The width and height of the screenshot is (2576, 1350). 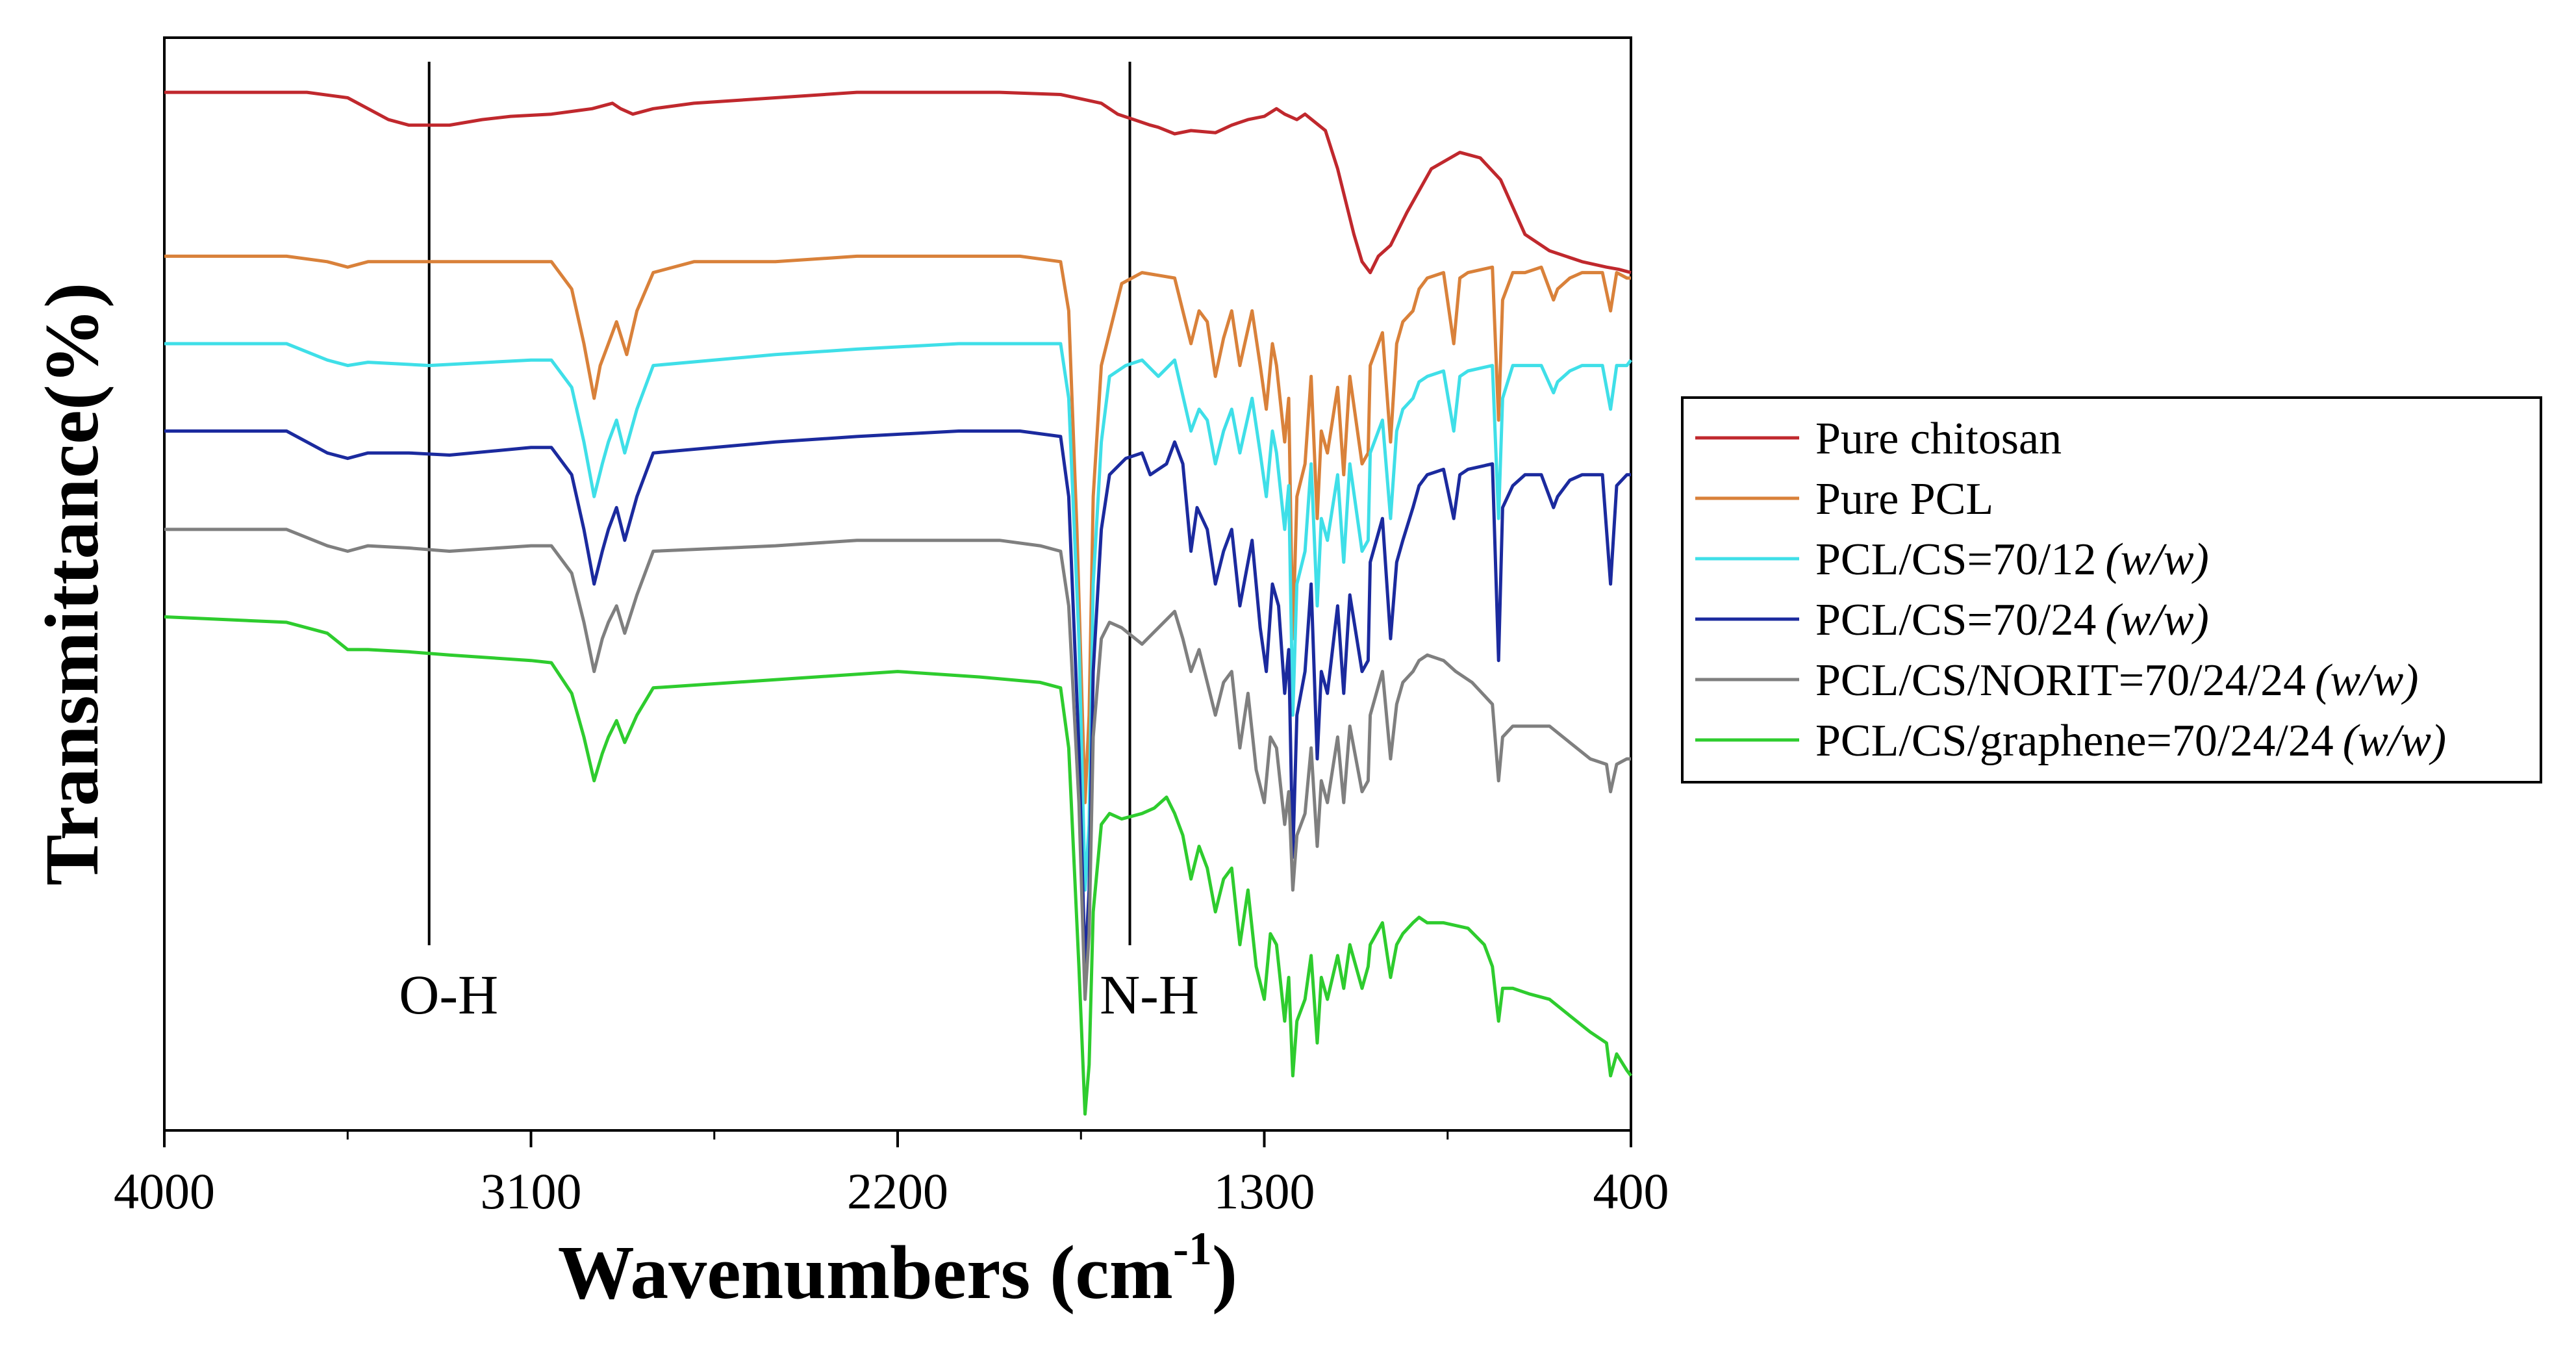 I want to click on legend-label-pcl-cs-norit-70-24-24: PCL/CS/NORIT=70/24/24 (w/w), so click(x=2117, y=681).